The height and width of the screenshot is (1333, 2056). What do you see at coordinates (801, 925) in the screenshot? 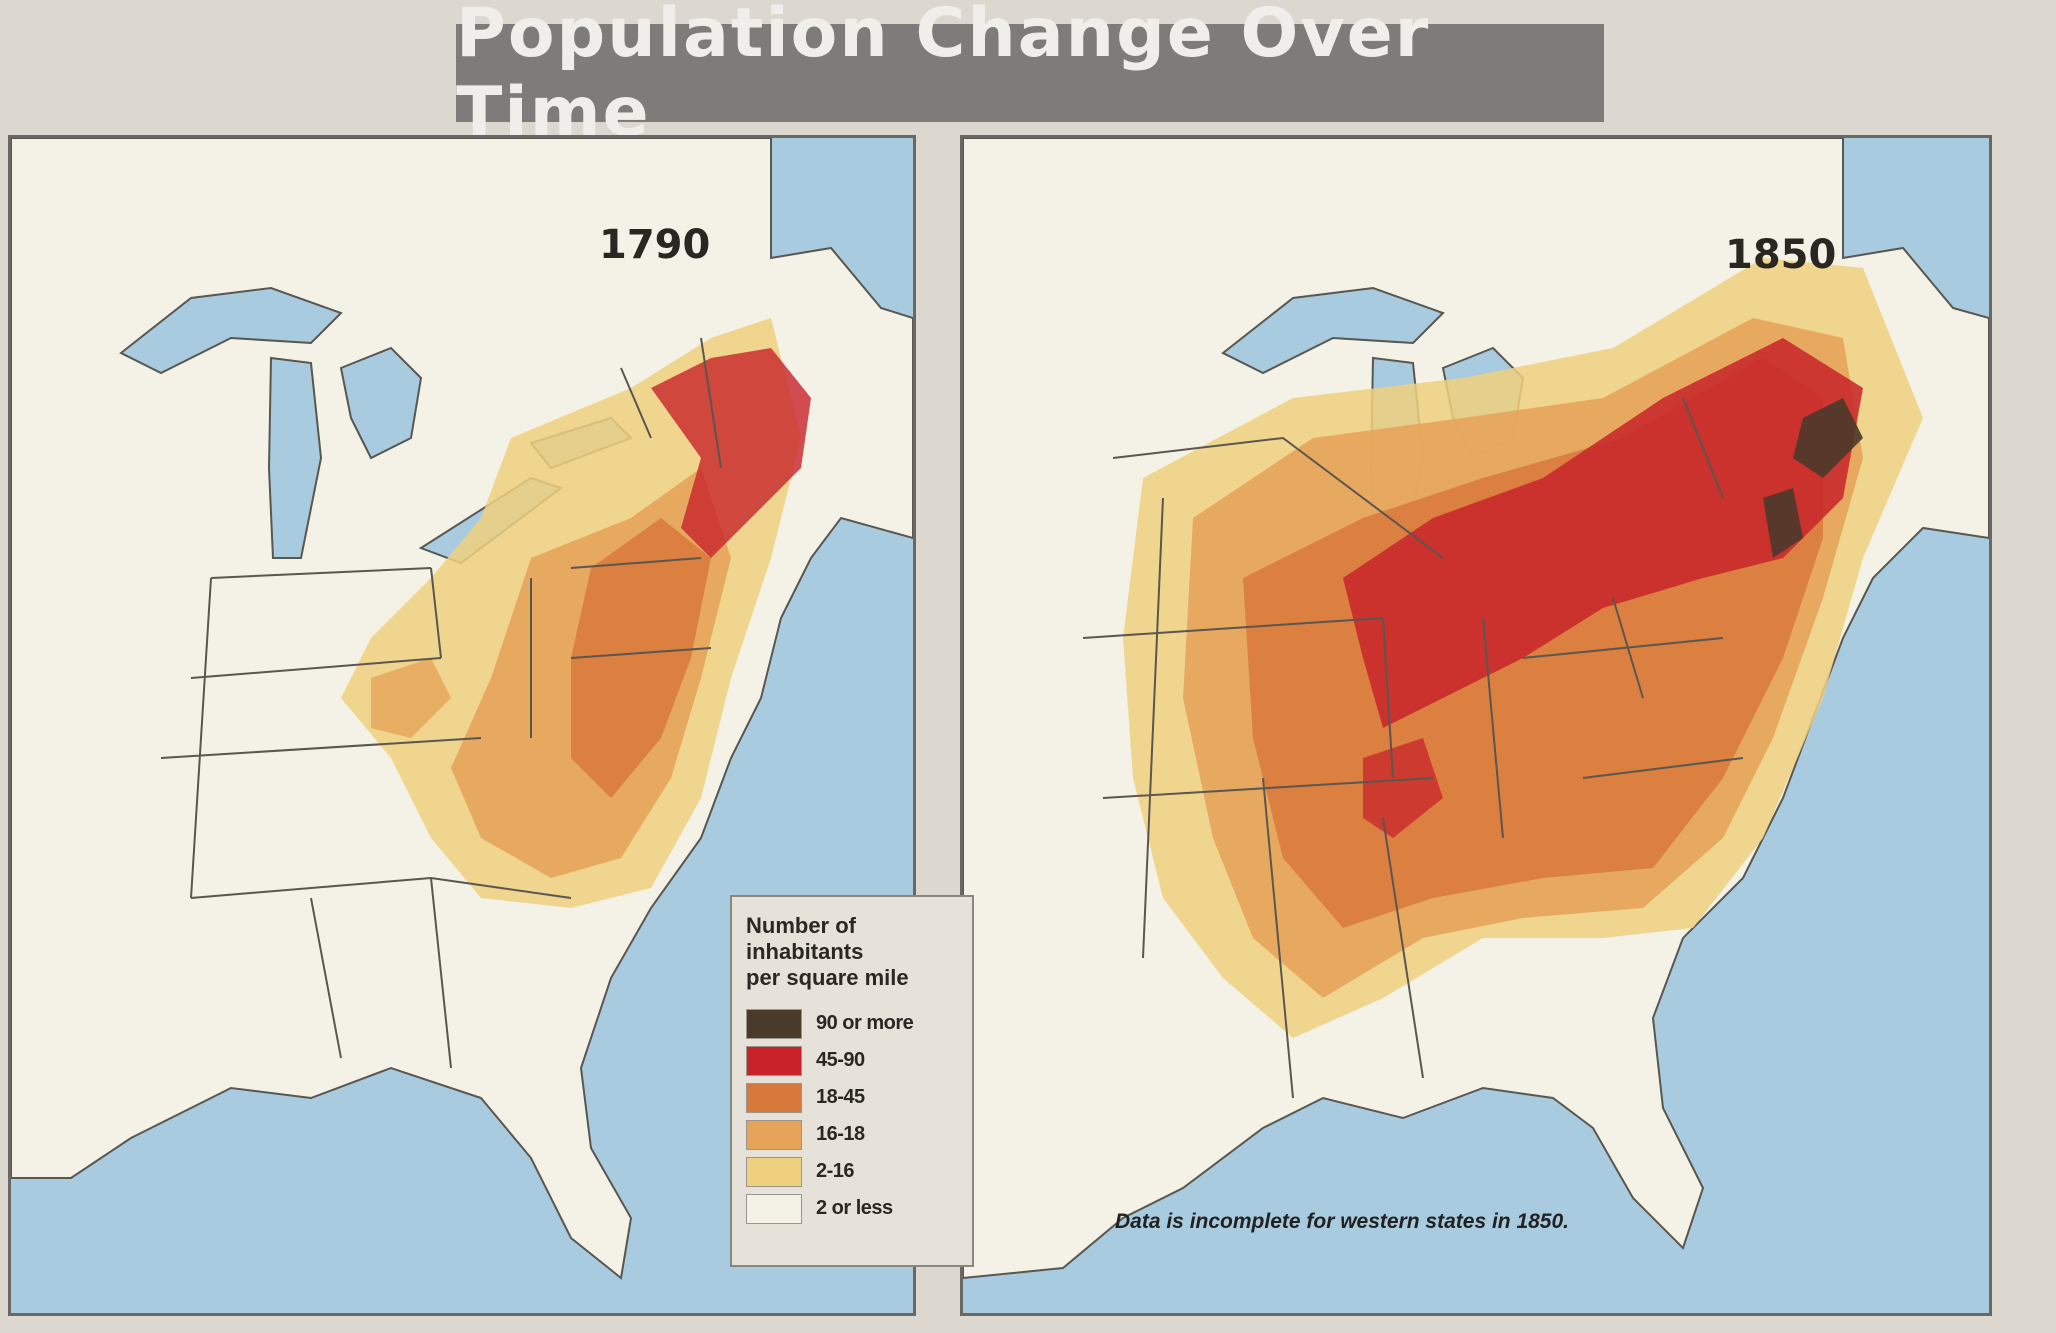
I see `legend-title-line: Number of` at bounding box center [801, 925].